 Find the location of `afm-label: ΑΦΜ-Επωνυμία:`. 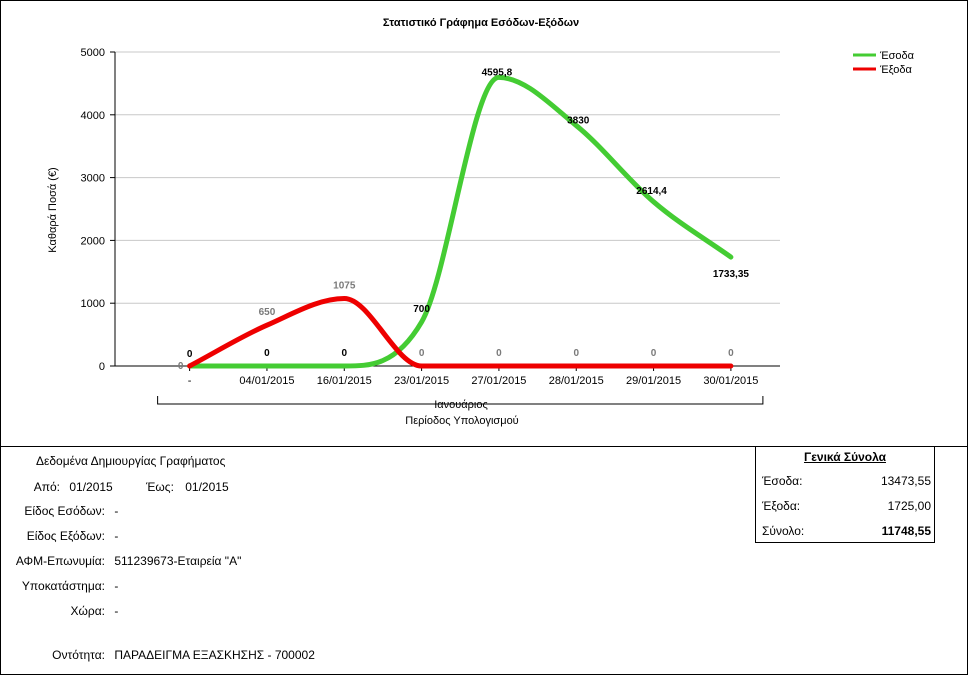

afm-label: ΑΦΜ-Επωνυμία: is located at coordinates (60, 561).